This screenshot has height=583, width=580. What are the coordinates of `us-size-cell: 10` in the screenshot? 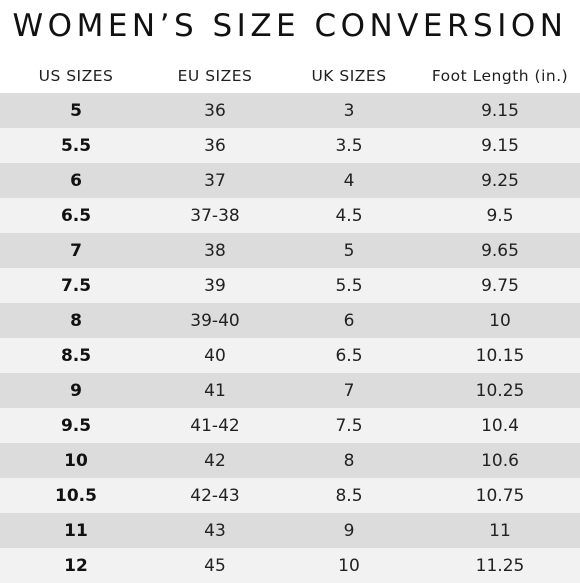 It's located at (76, 461).